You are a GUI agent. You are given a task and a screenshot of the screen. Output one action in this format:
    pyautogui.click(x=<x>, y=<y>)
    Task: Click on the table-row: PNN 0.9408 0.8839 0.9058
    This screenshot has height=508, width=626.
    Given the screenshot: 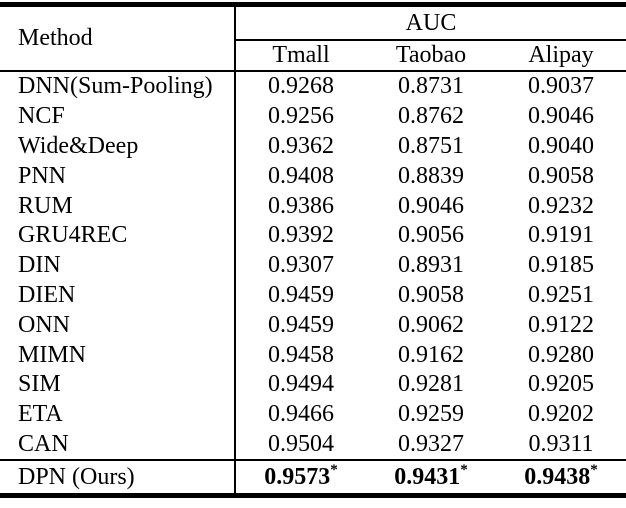 What is the action you would take?
    pyautogui.click(x=313, y=176)
    